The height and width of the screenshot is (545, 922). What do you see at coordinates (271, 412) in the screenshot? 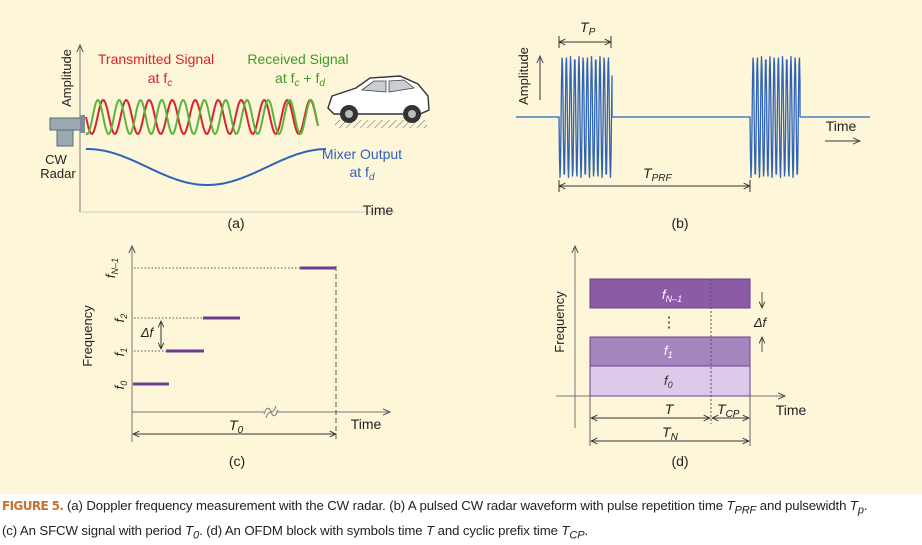
I see `axis-break-mark` at bounding box center [271, 412].